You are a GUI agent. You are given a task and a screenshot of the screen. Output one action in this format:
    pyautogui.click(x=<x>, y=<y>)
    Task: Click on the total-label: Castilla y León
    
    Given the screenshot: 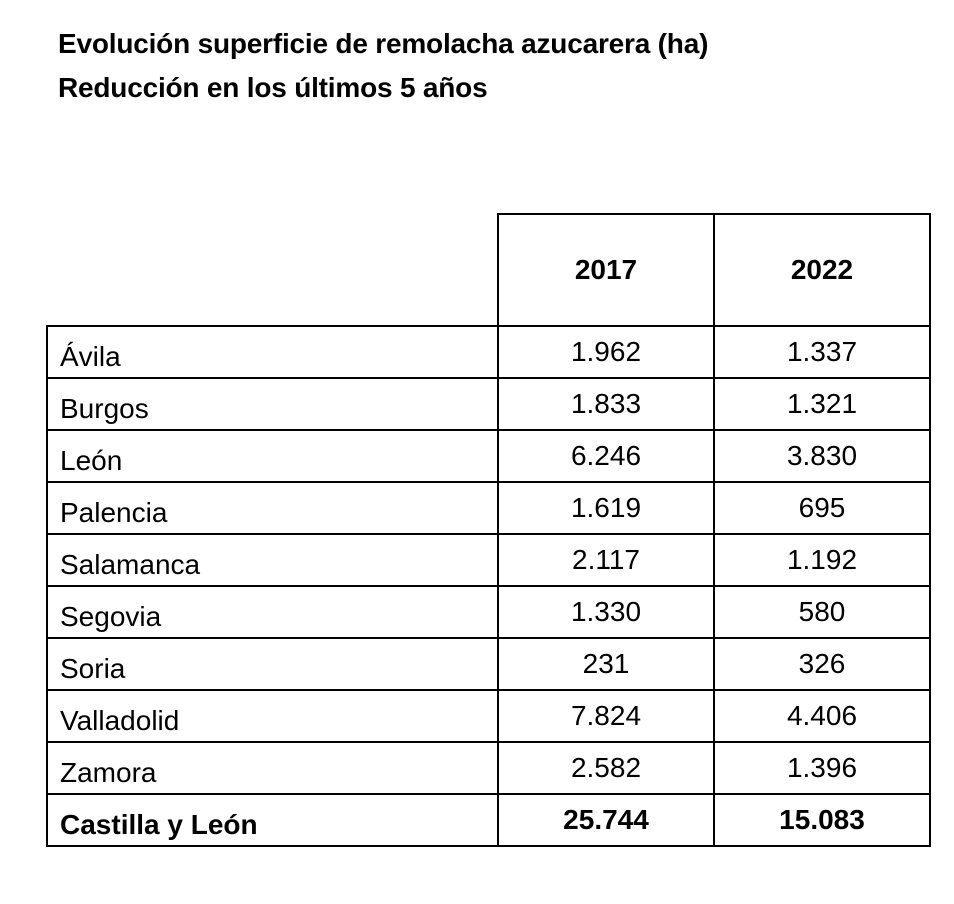 What is the action you would take?
    pyautogui.click(x=272, y=820)
    